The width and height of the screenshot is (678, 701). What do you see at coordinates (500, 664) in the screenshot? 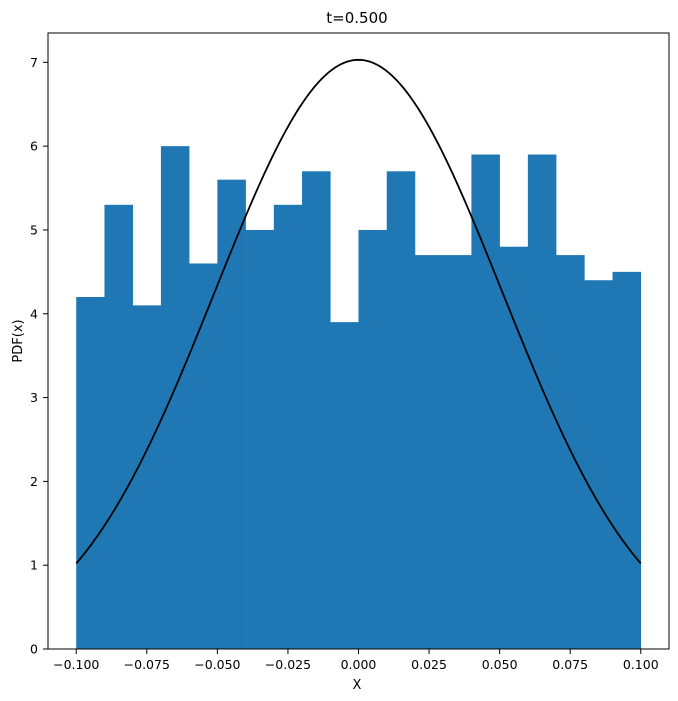
I see `x-tick-label: 0.050` at bounding box center [500, 664].